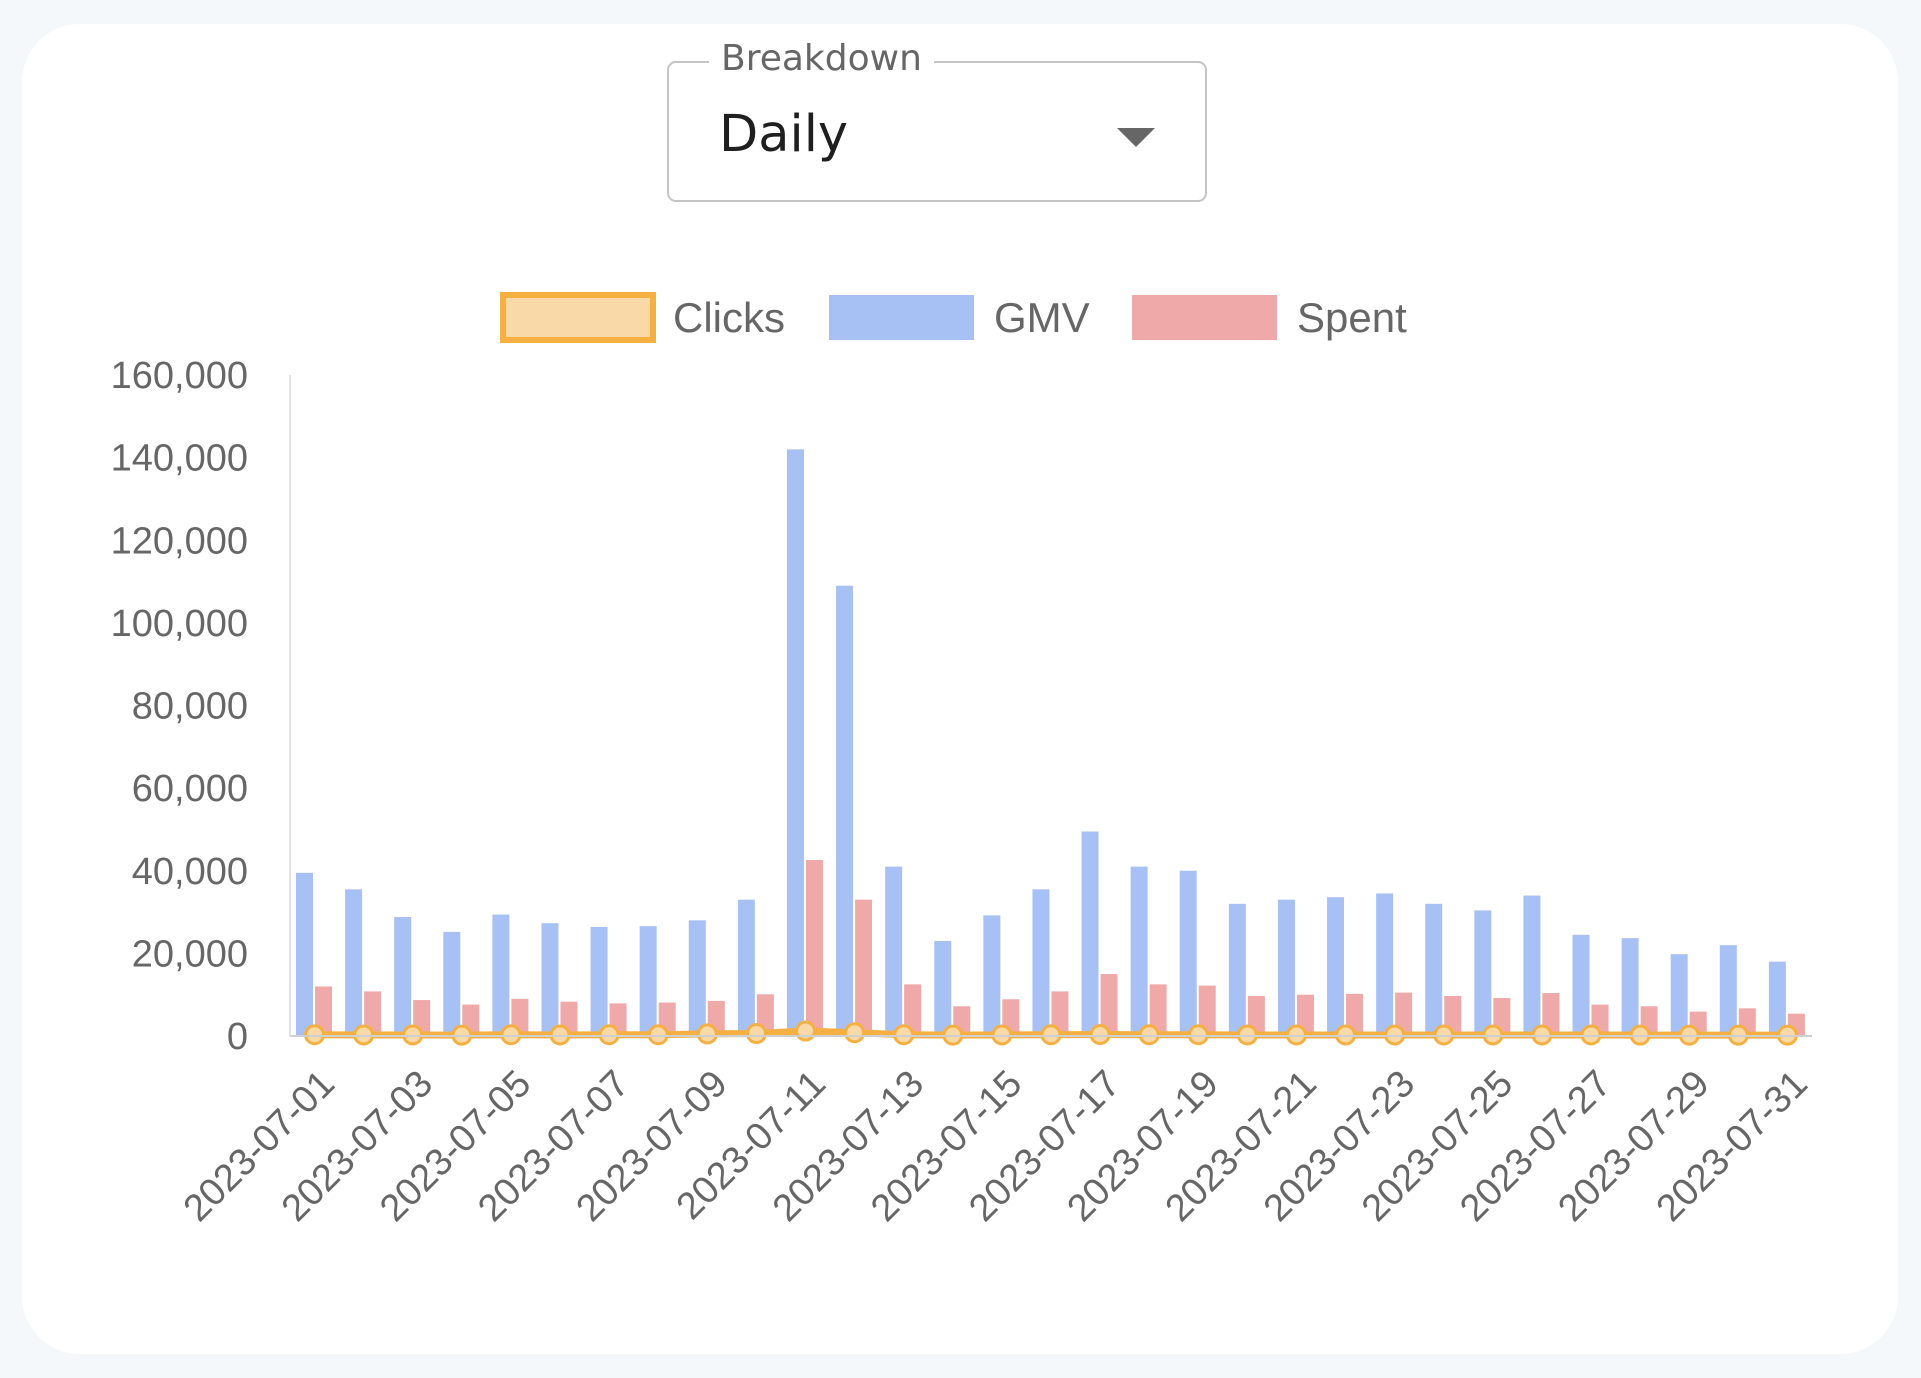 The image size is (1921, 1378). What do you see at coordinates (1042, 317) in the screenshot?
I see `legend-label: GMV` at bounding box center [1042, 317].